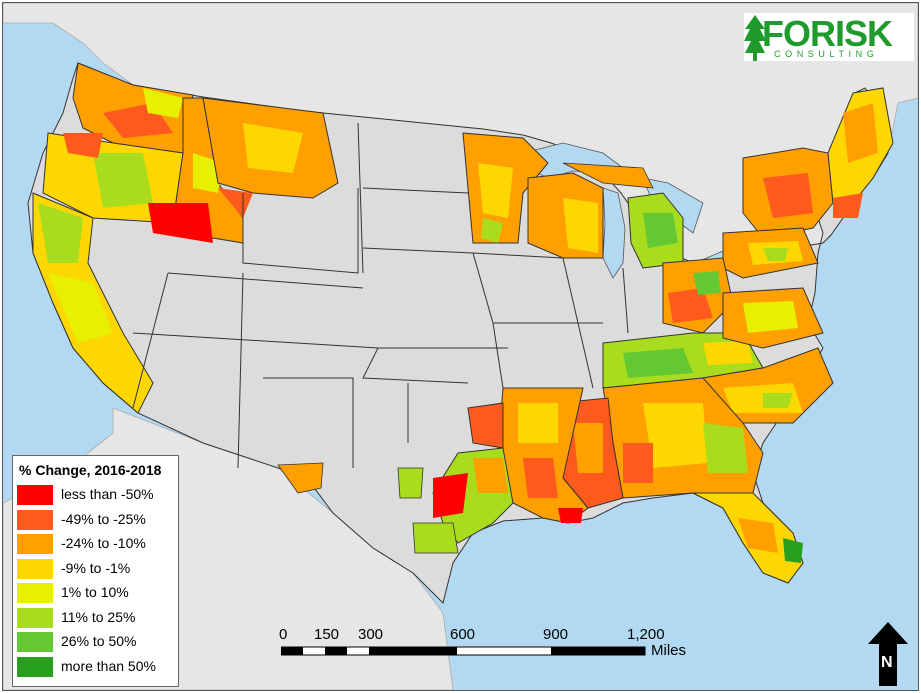 The height and width of the screenshot is (693, 921). What do you see at coordinates (103, 518) in the screenshot?
I see `legend-label: -49% to -25%` at bounding box center [103, 518].